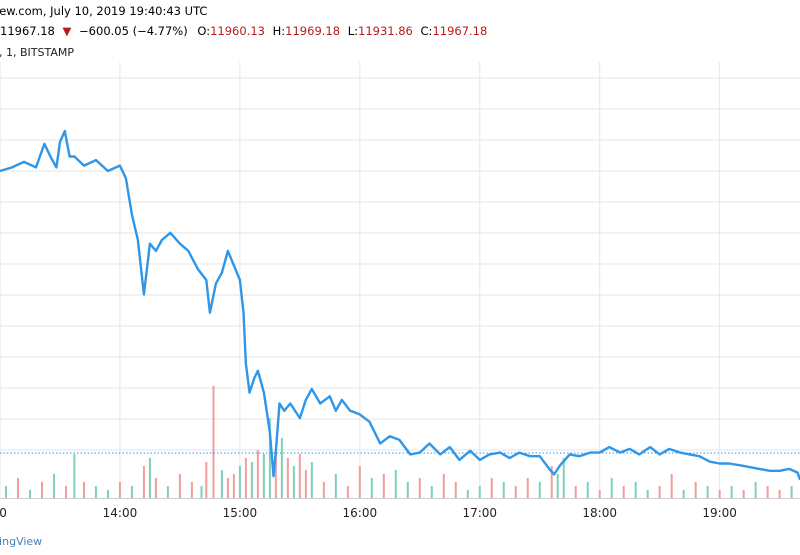 The height and width of the screenshot is (555, 800). What do you see at coordinates (460, 31) in the screenshot?
I see `close-value: 11967.18` at bounding box center [460, 31].